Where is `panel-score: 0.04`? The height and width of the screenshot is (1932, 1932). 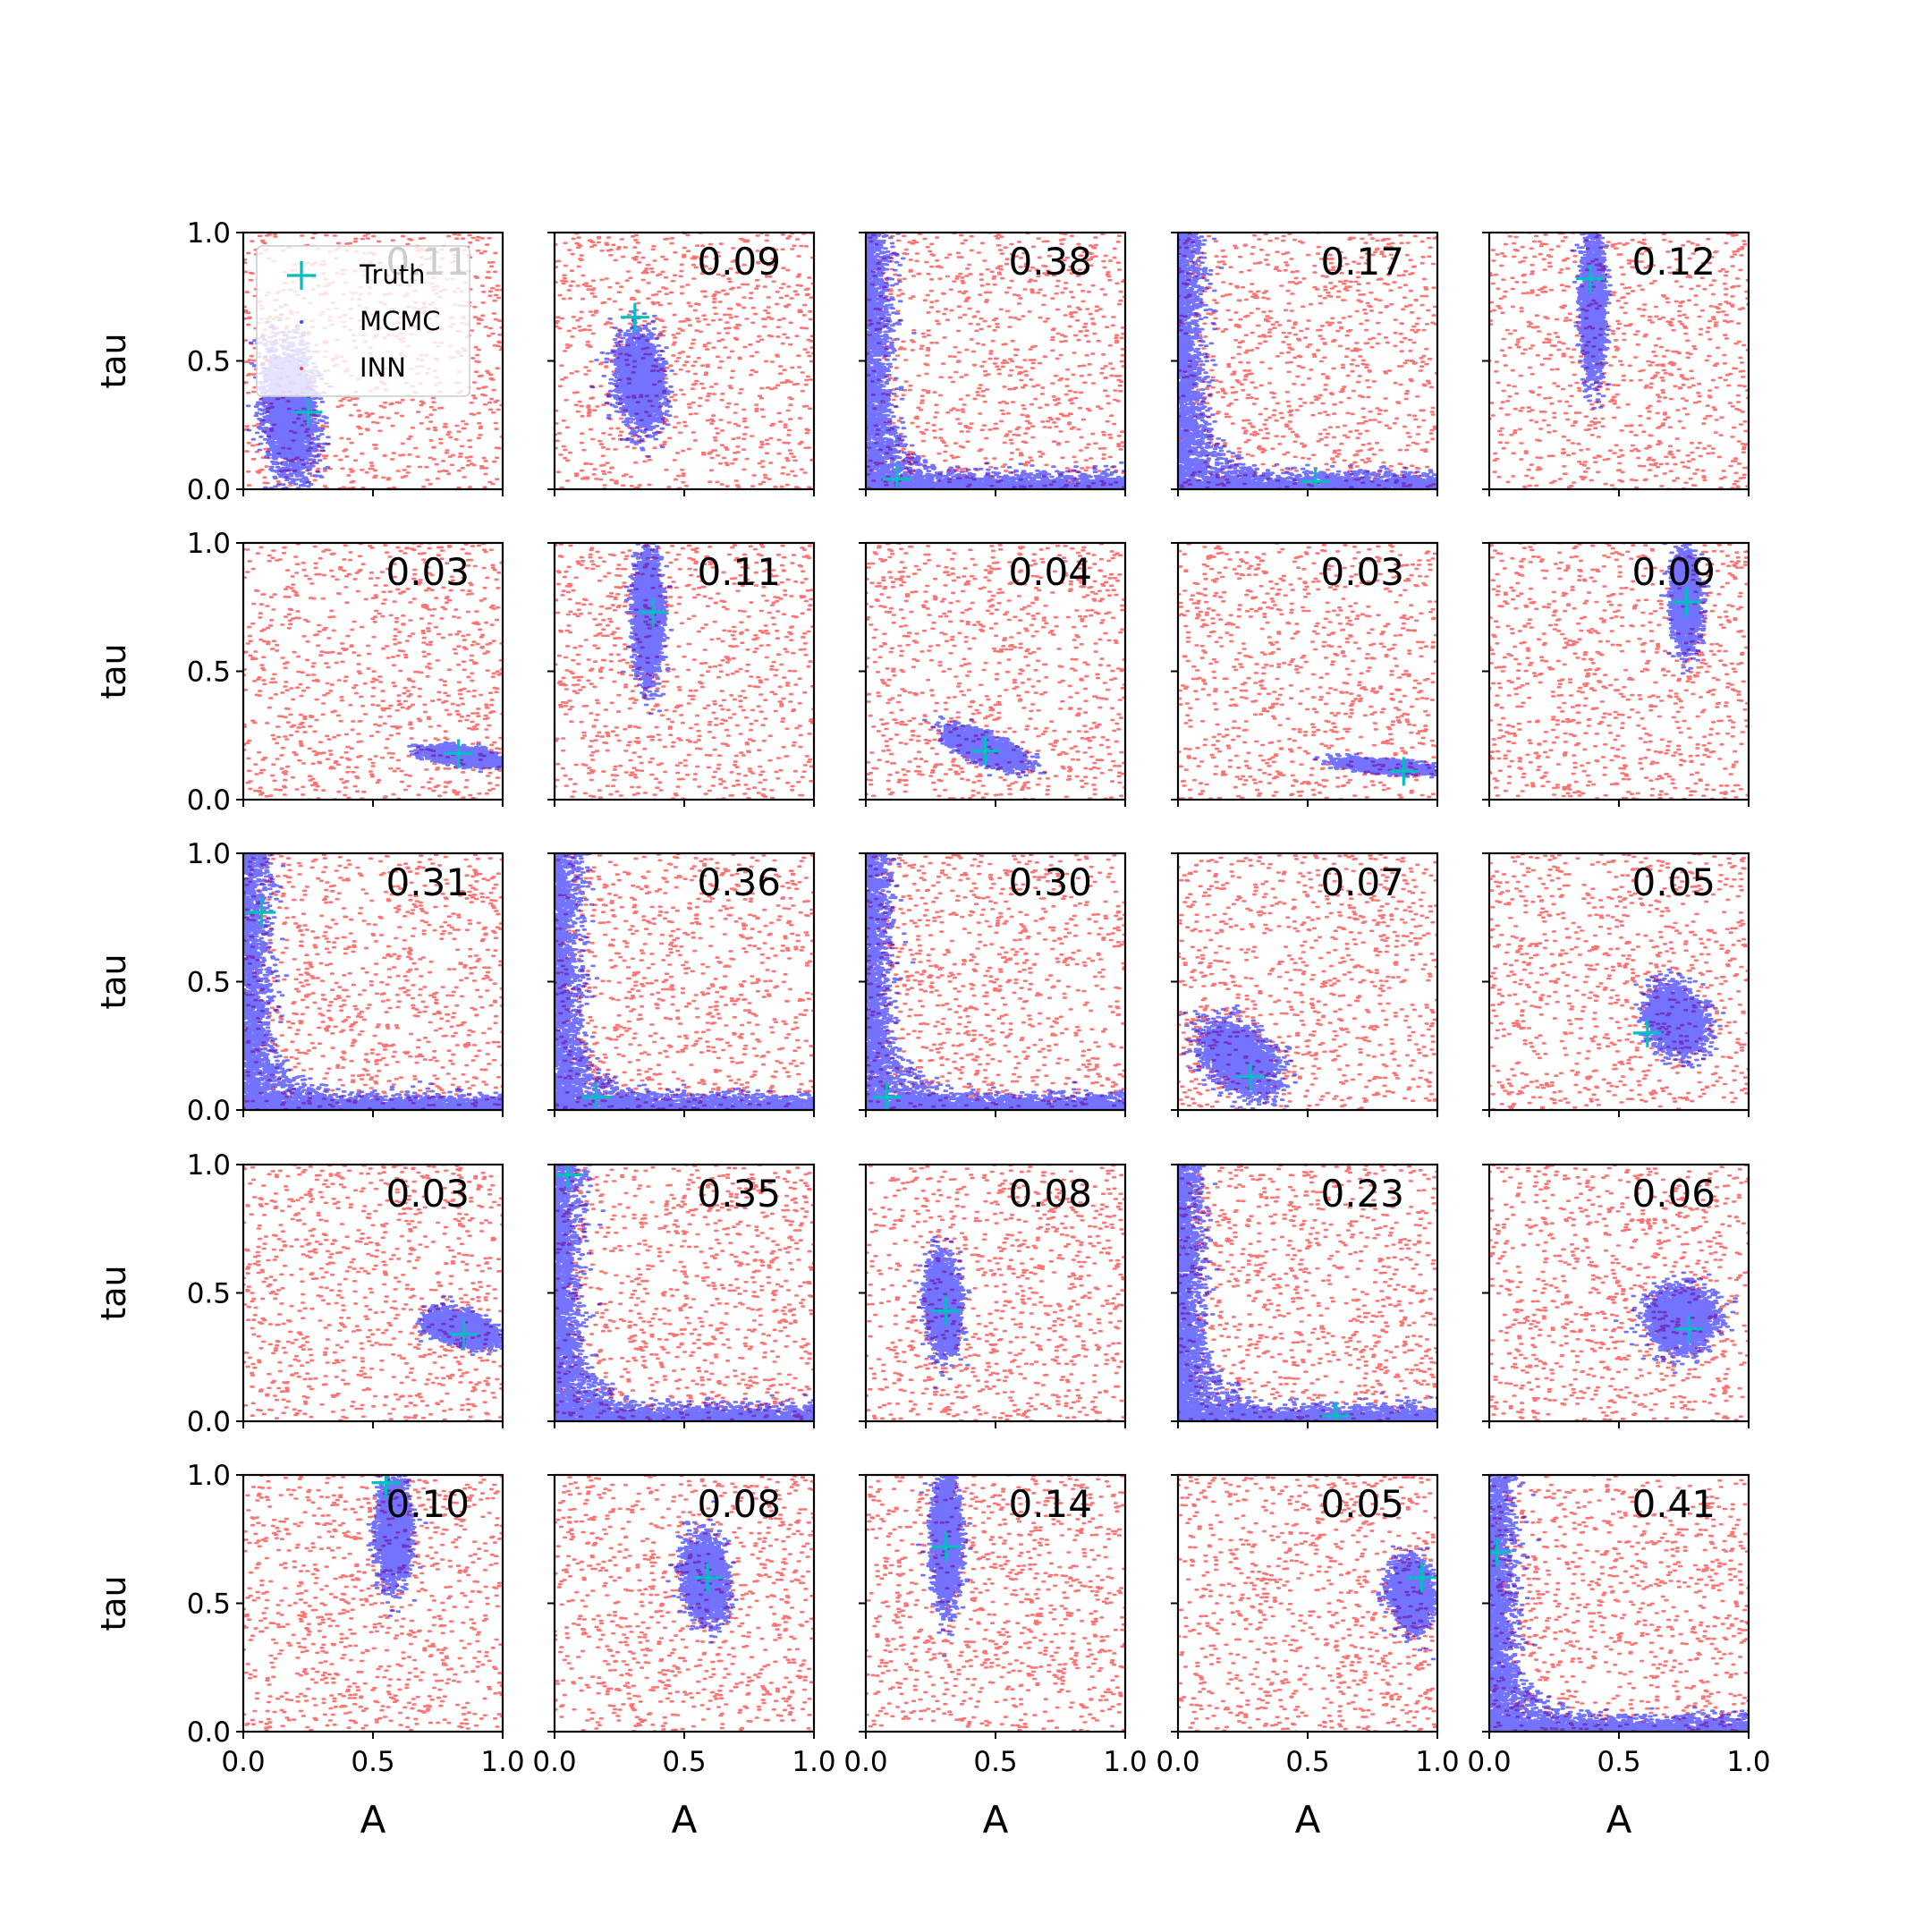
panel-score: 0.04 is located at coordinates (1050, 572).